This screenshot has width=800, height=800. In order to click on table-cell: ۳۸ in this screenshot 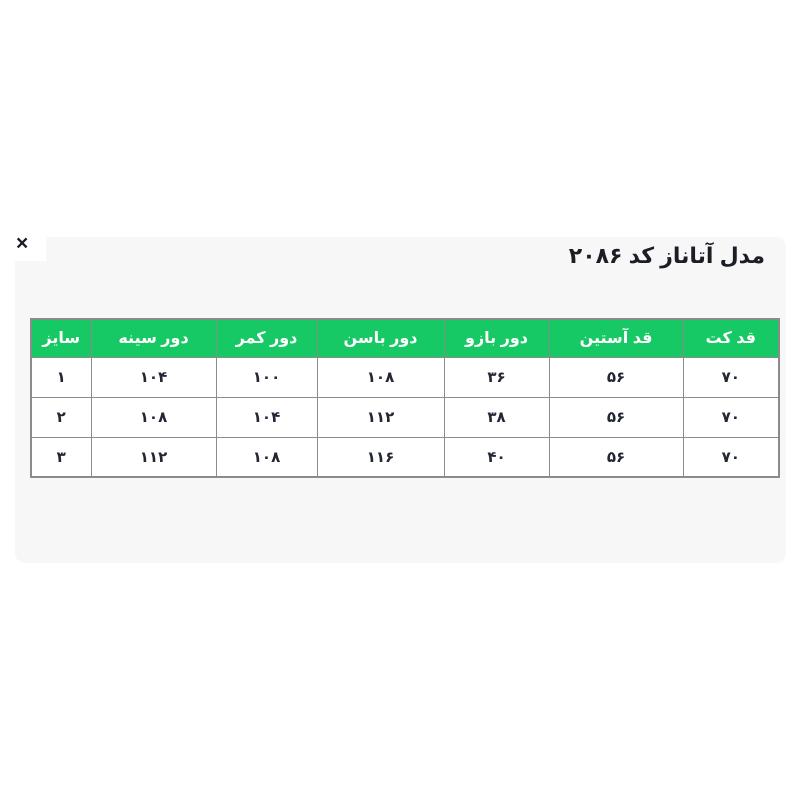, I will do `click(496, 417)`.